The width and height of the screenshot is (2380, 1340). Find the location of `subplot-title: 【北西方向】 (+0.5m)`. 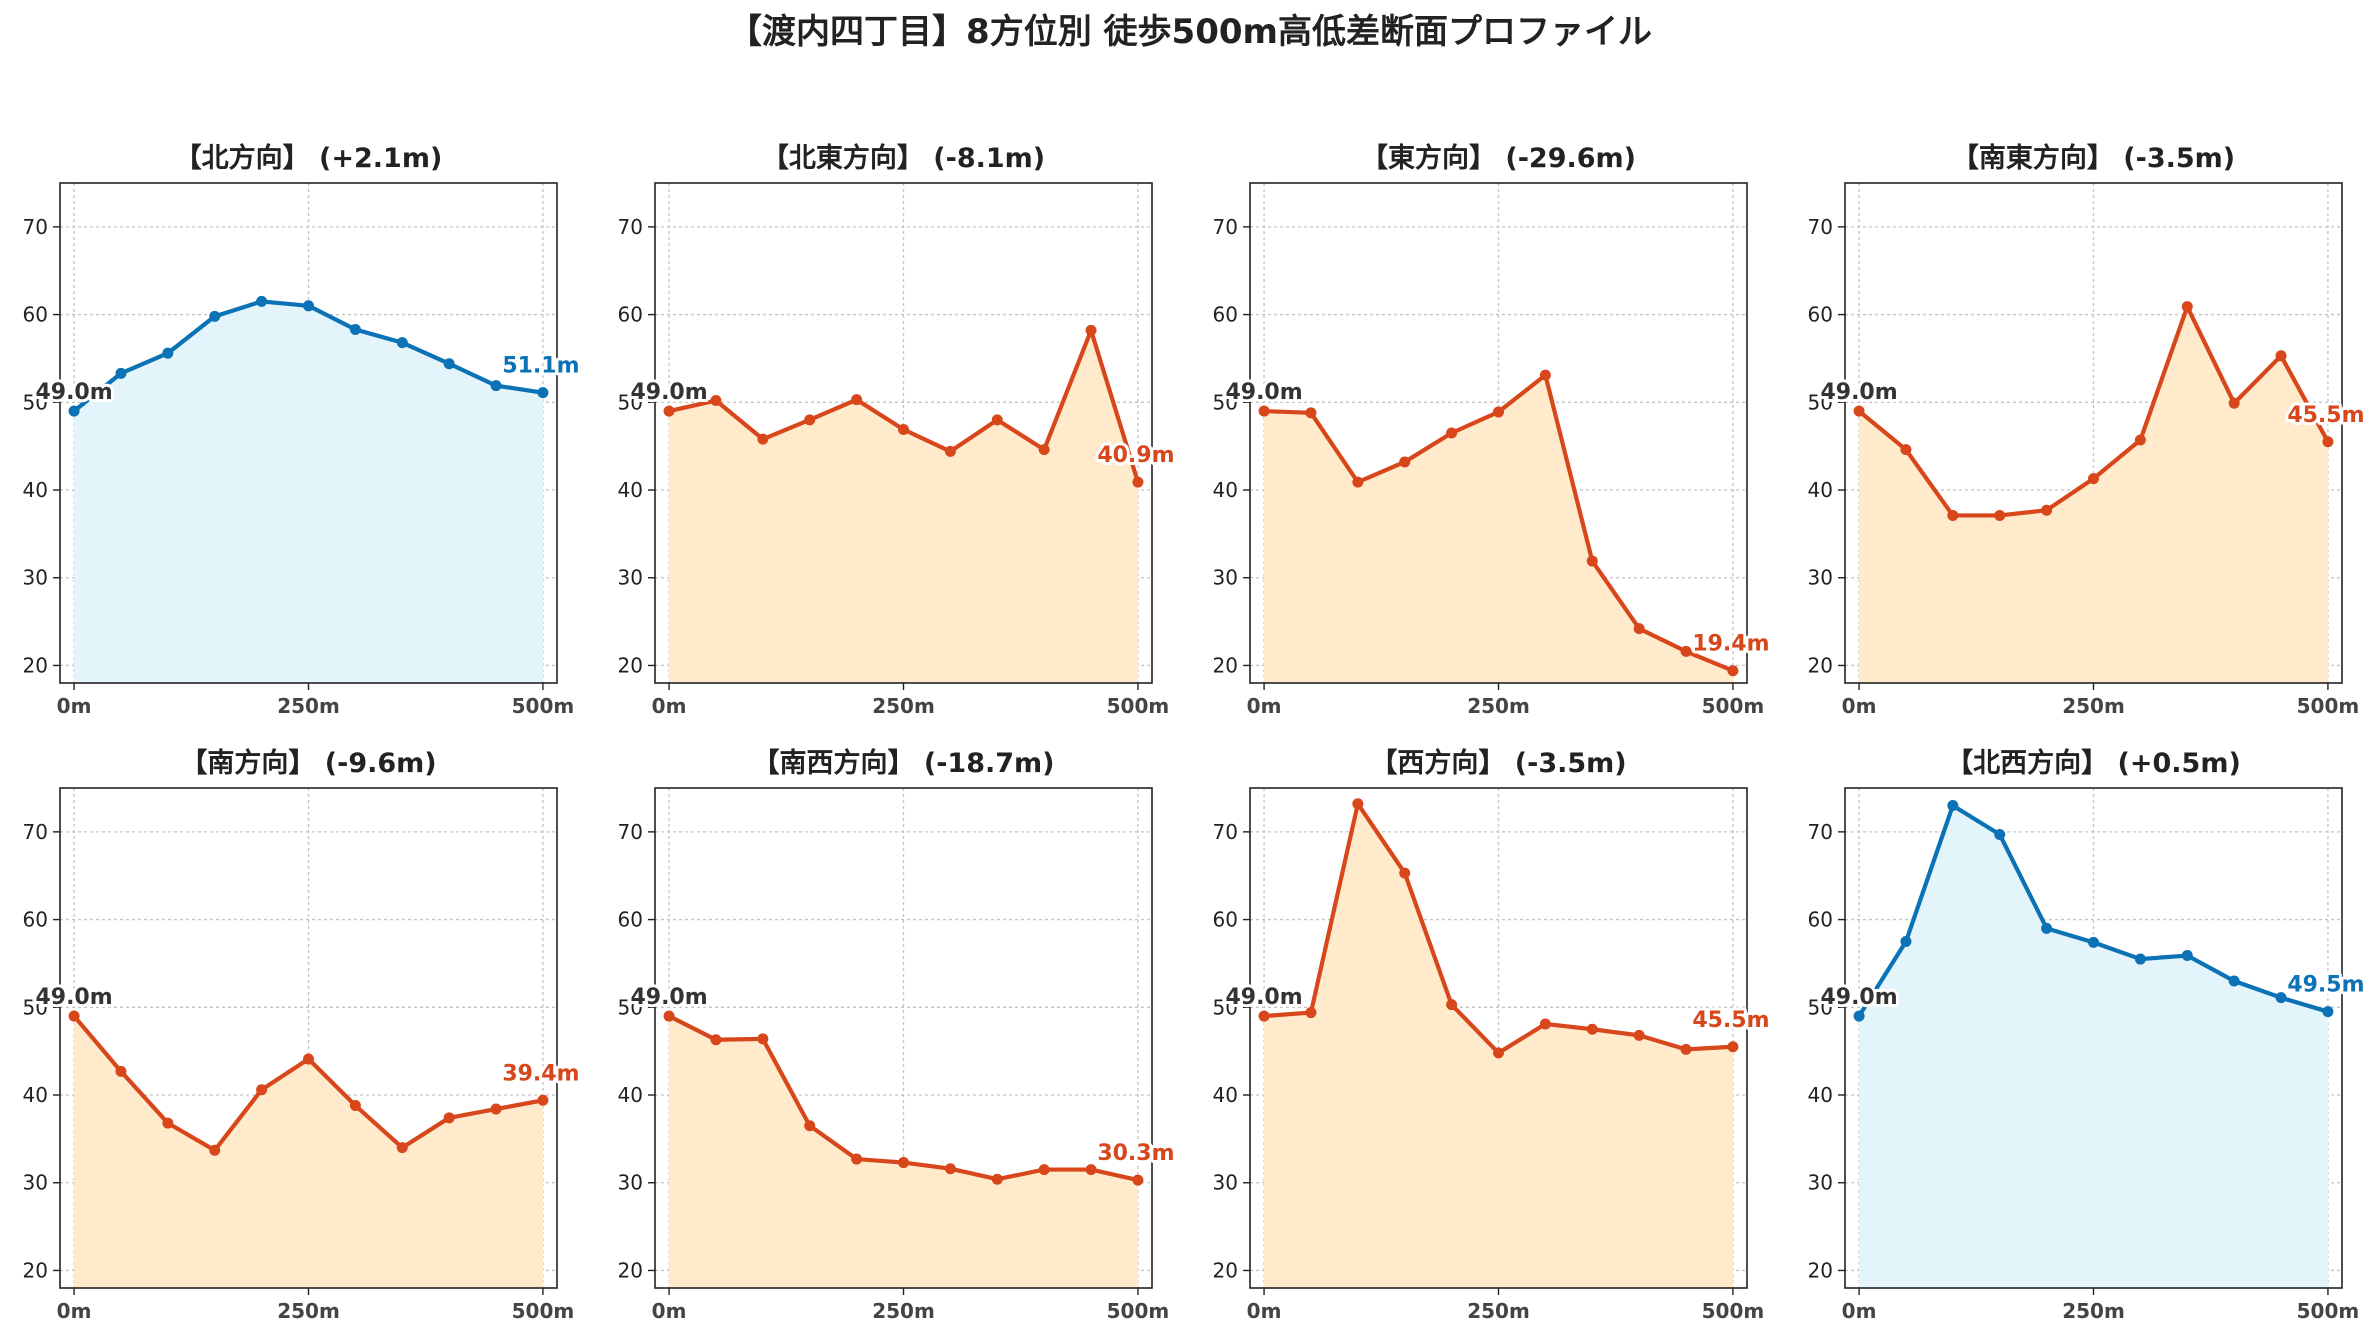

subplot-title: 【北西方向】 (+0.5m) is located at coordinates (2093, 763).